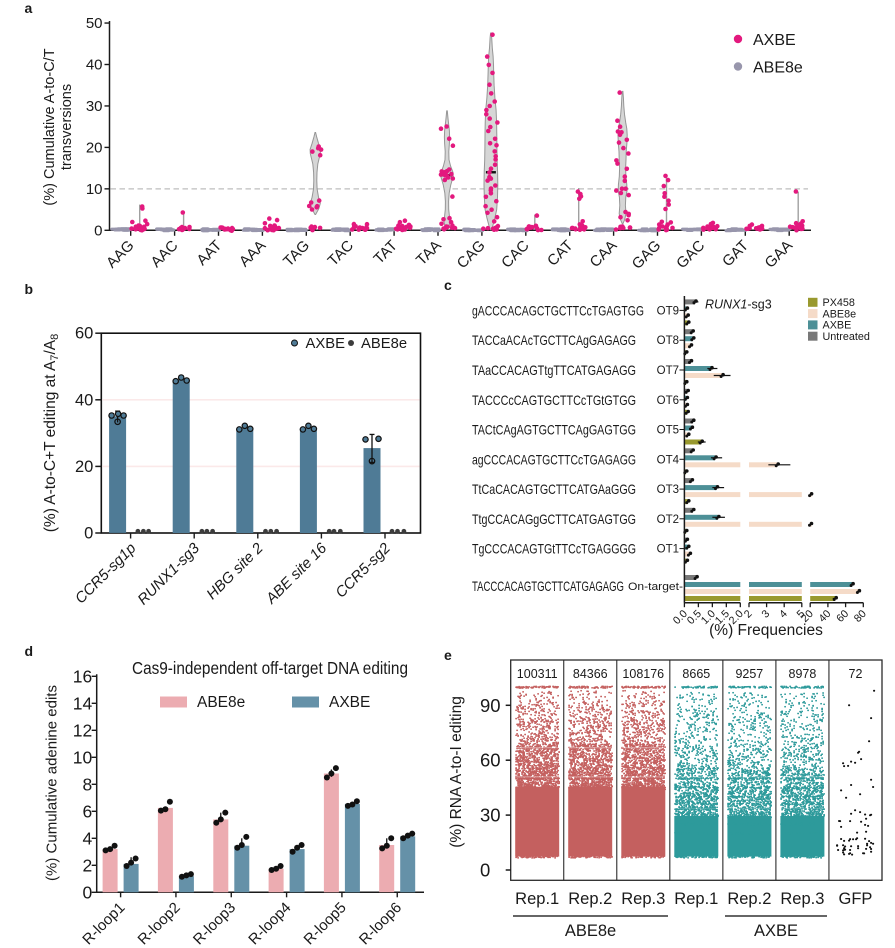 This screenshot has height=948, width=895. Describe the element at coordinates (554, 489) in the screenshot. I see `svg-text: TtCaCACAGTGCTTCATGAaGGG` at that location.